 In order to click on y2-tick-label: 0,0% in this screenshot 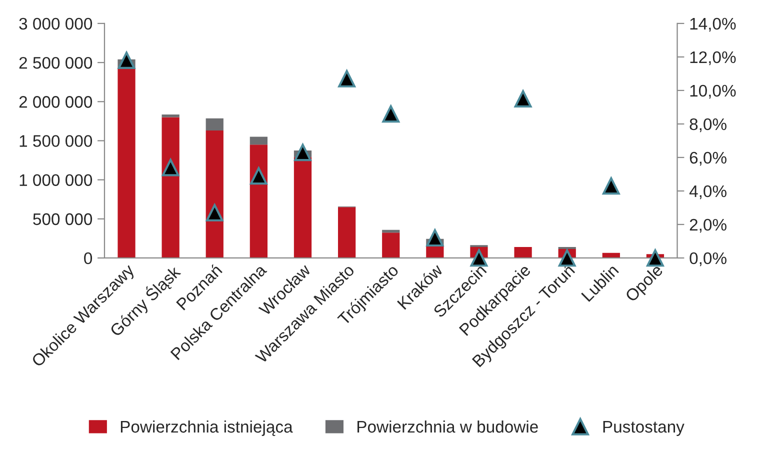, I will do `click(708, 259)`.